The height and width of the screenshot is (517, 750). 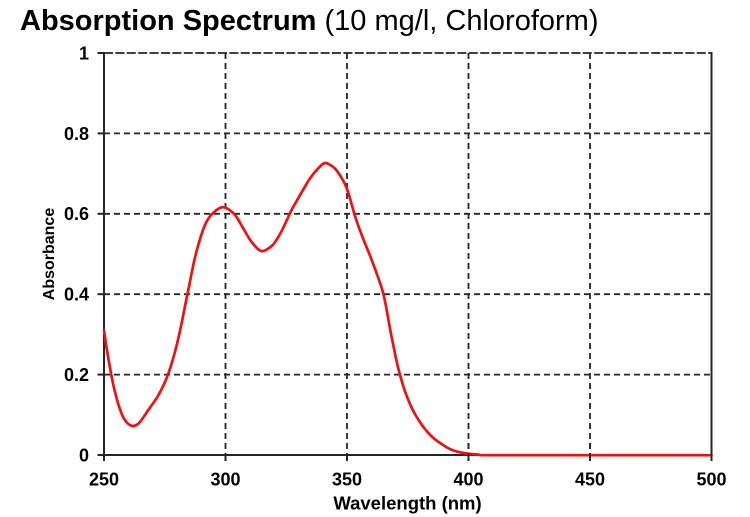 What do you see at coordinates (347, 480) in the screenshot?
I see `svg-text: 350` at bounding box center [347, 480].